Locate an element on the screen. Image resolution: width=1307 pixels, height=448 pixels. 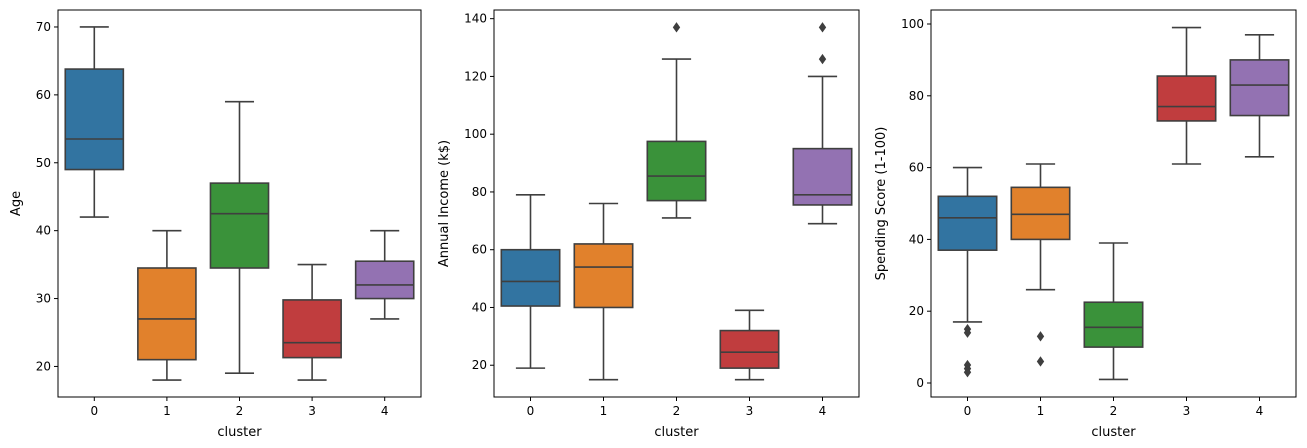
y-tick-label: 140 is located at coordinates (475, 19).